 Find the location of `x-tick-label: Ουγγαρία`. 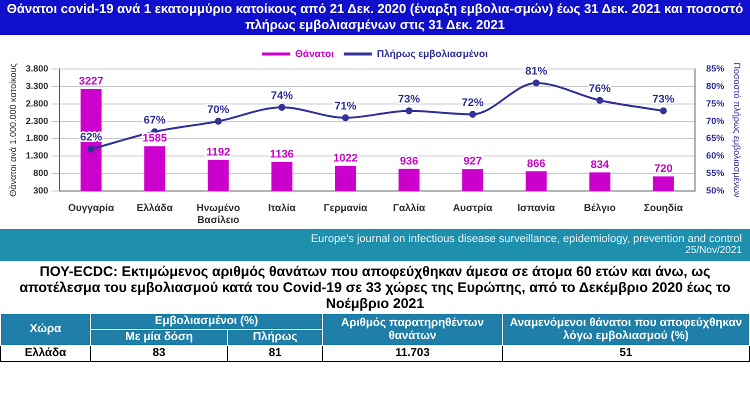

x-tick-label: Ουγγαρία is located at coordinates (91, 208).